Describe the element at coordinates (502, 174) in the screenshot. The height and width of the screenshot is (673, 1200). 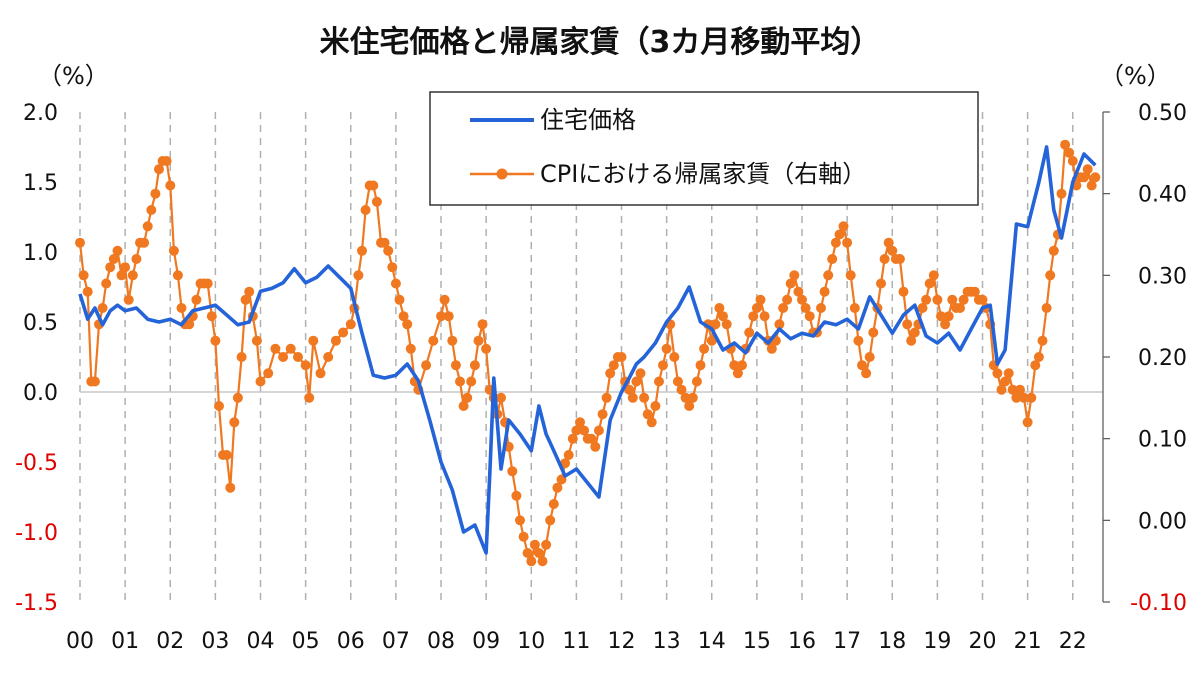
I see `legend-marker-rent` at that location.